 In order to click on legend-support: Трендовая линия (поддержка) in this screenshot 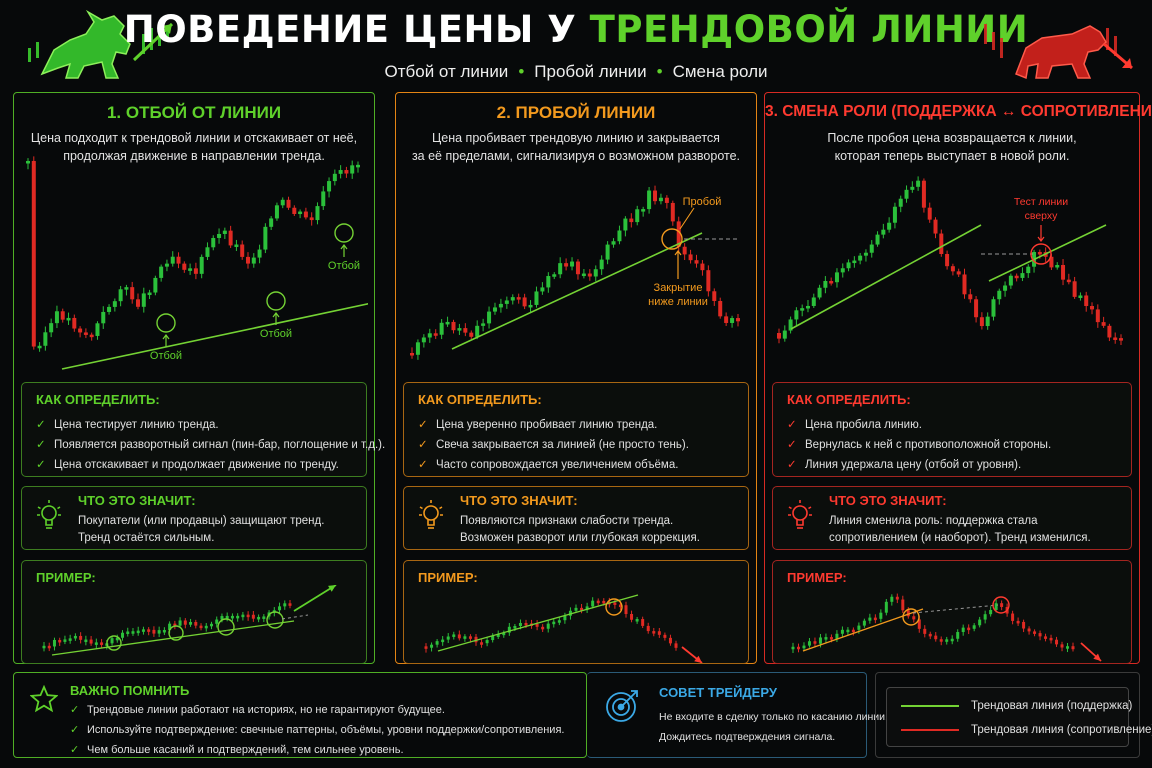, I will do `click(1016, 706)`.